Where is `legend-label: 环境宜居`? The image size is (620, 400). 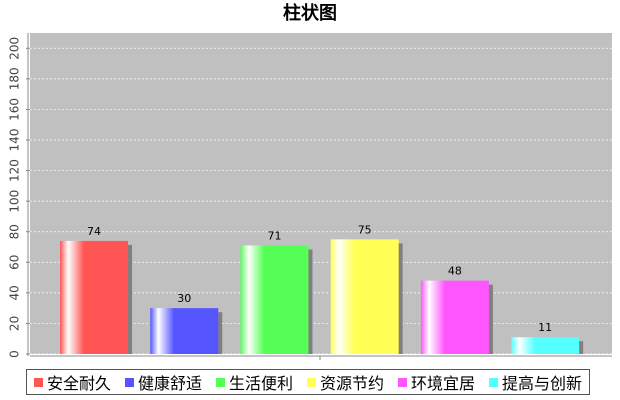
legend-label: 环境宜居 is located at coordinates (442, 383).